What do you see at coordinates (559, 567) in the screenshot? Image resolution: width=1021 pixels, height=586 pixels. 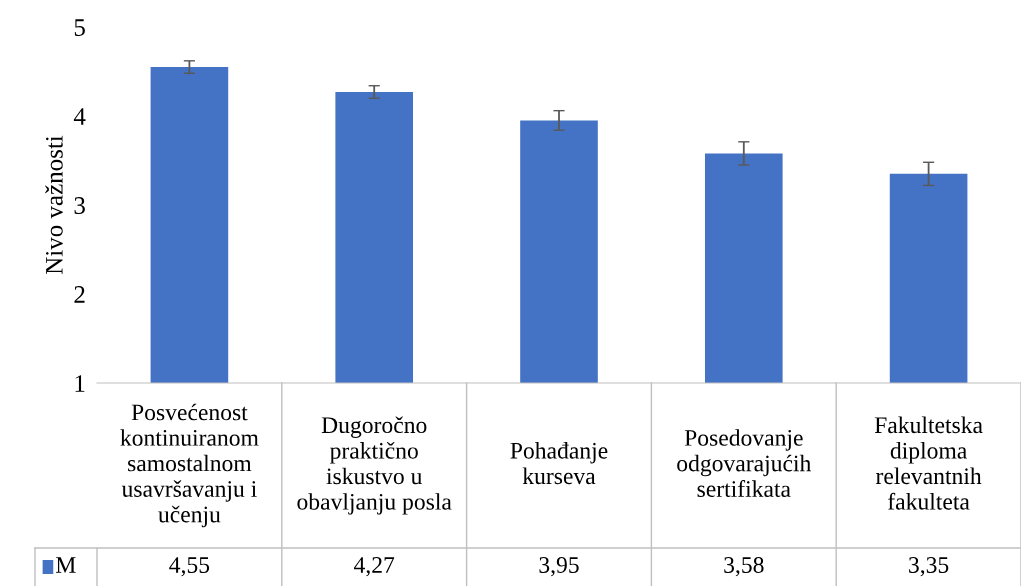 I see `data-label: 3,95` at bounding box center [559, 567].